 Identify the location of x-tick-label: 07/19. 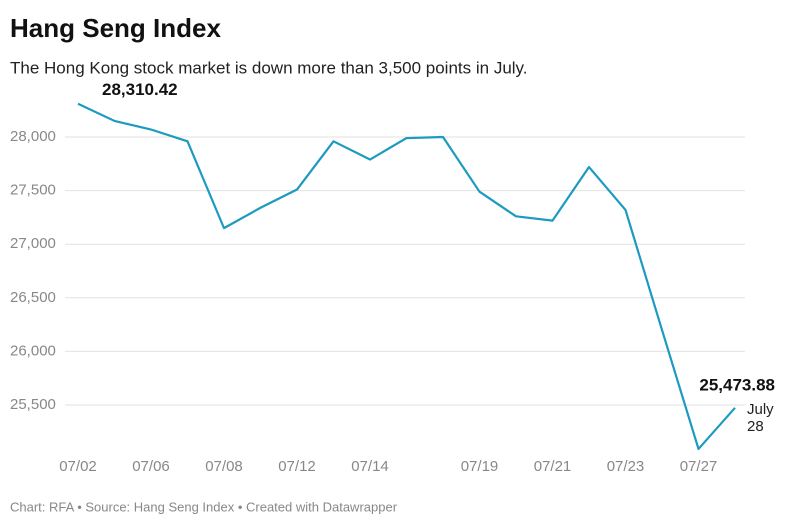
(480, 466).